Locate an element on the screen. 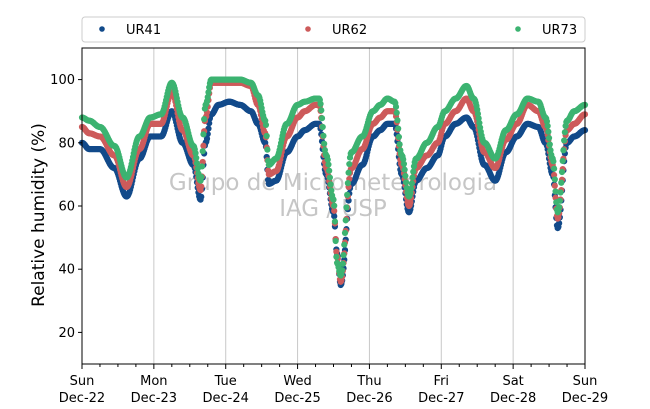  y-axis: 20 40 60 80 100 is located at coordinates (66, 207).